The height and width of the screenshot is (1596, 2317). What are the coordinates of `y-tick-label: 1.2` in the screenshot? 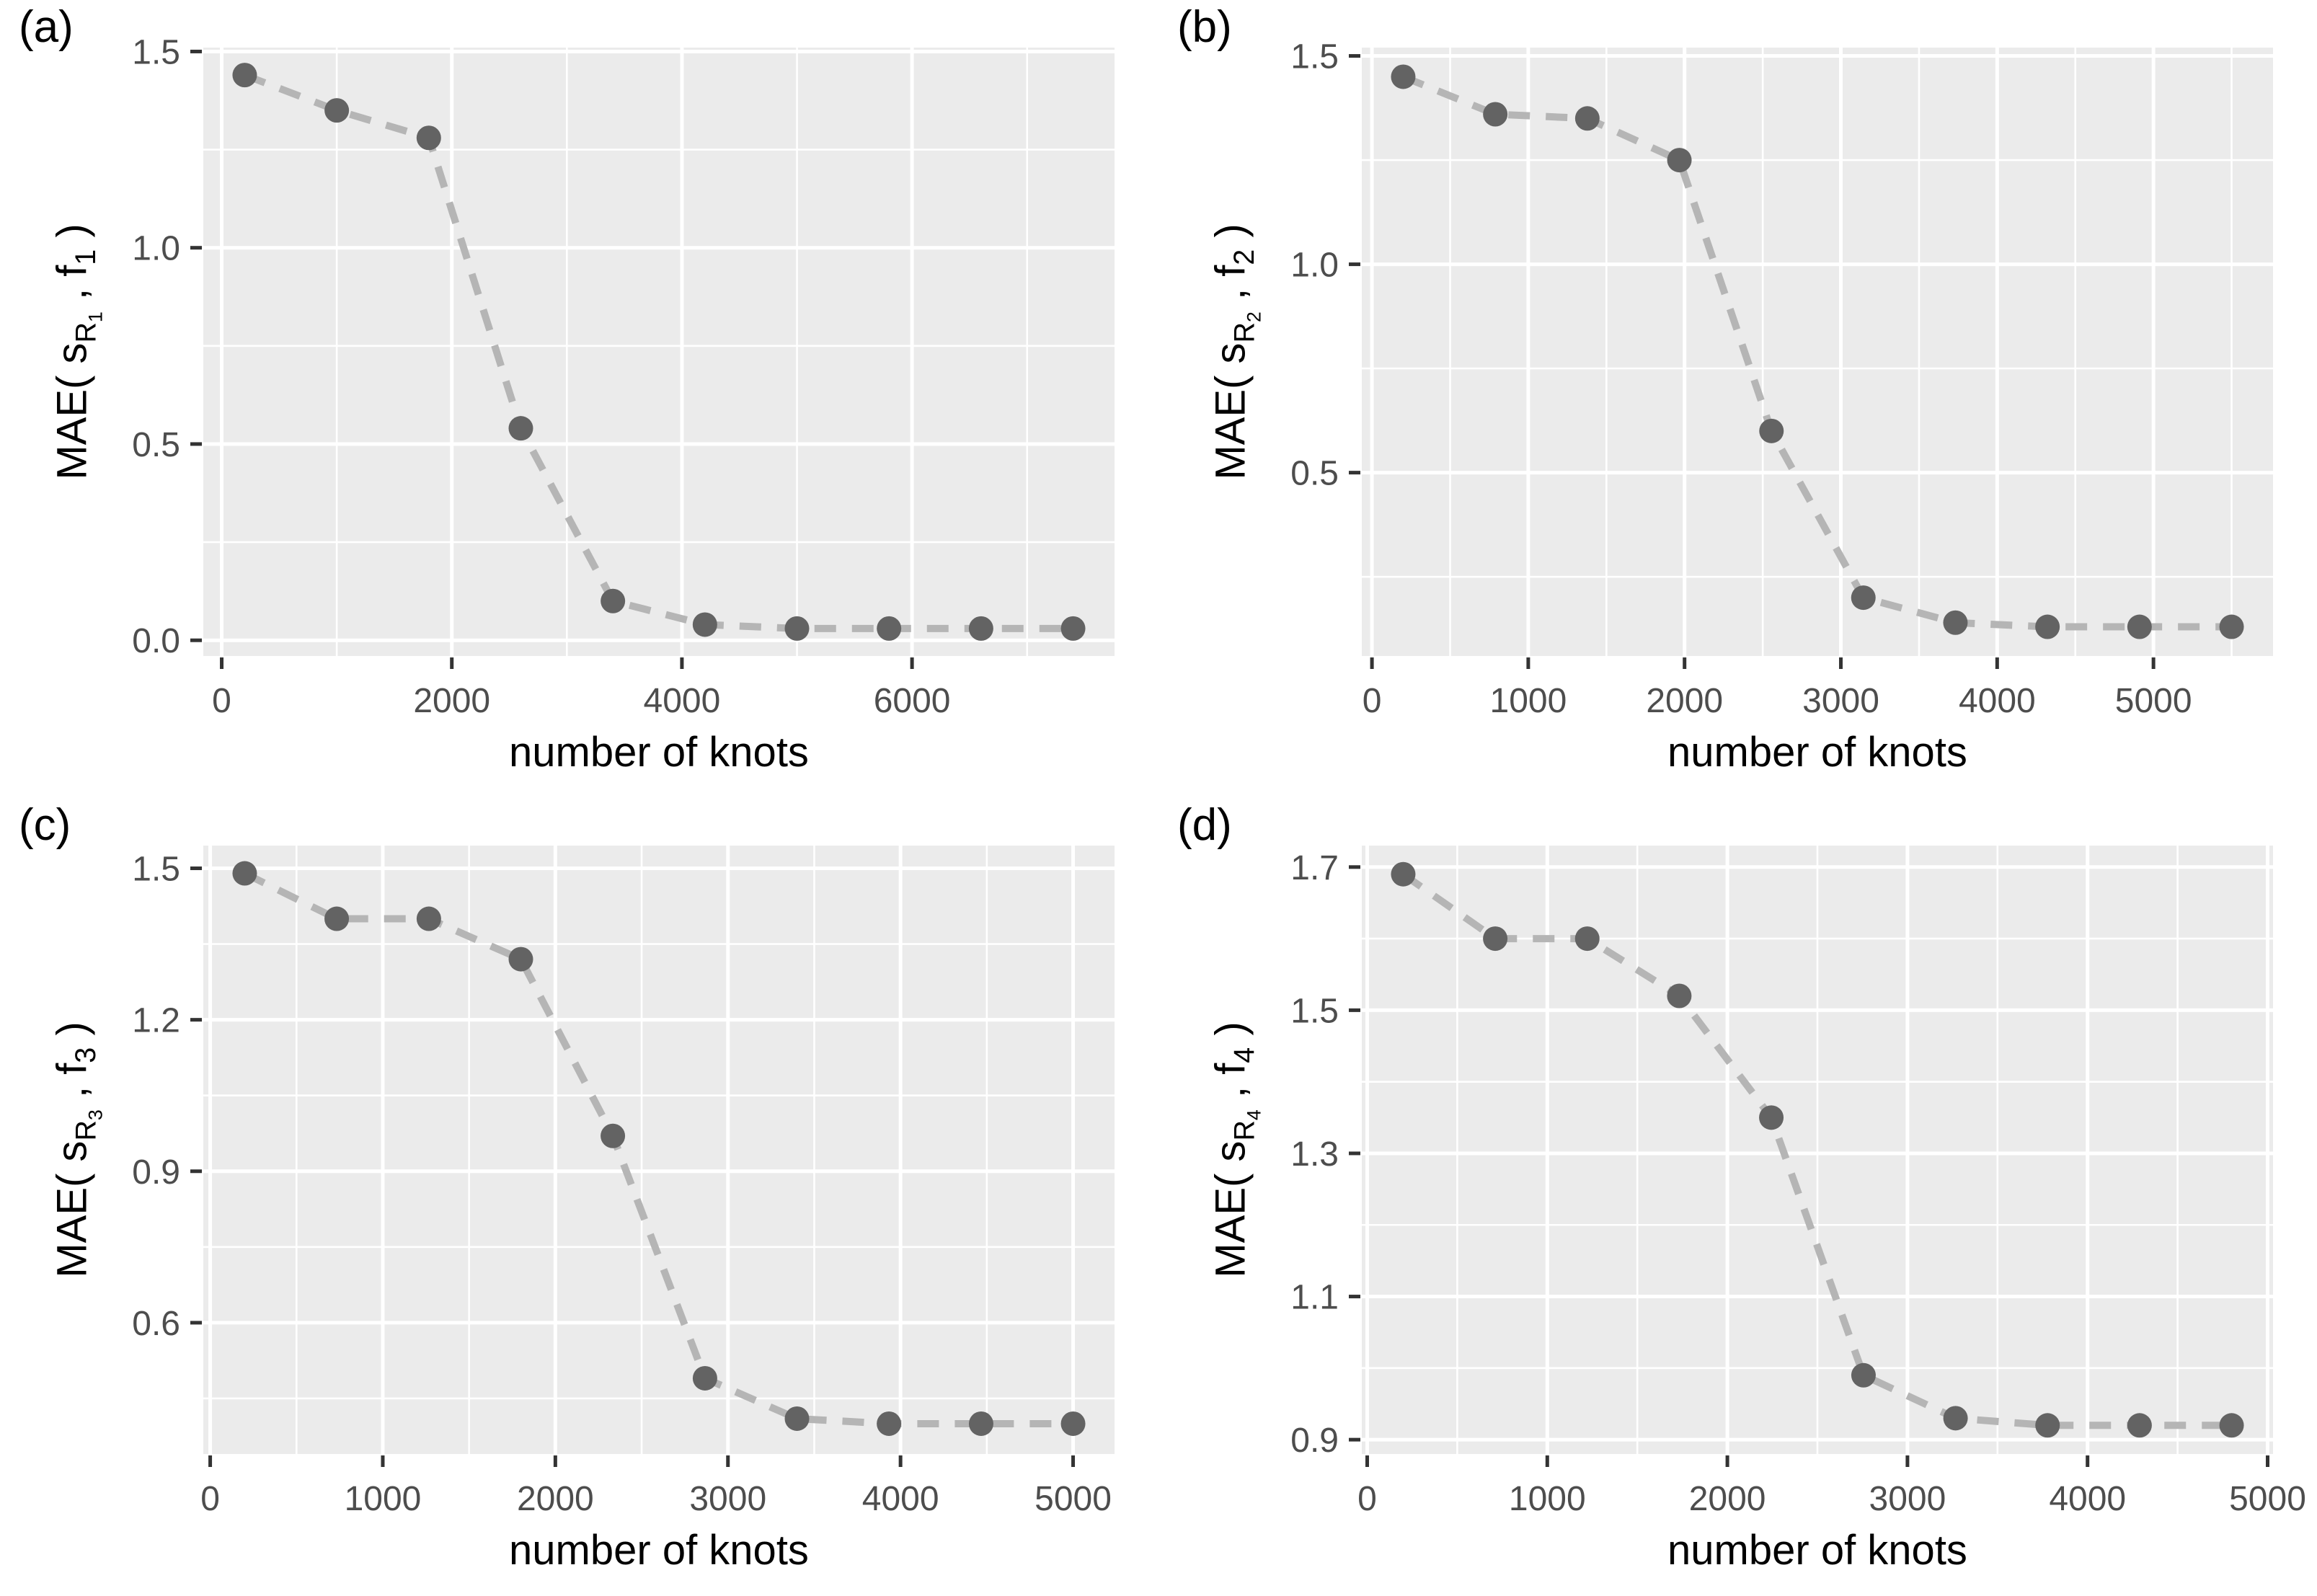 It's located at (156, 1021).